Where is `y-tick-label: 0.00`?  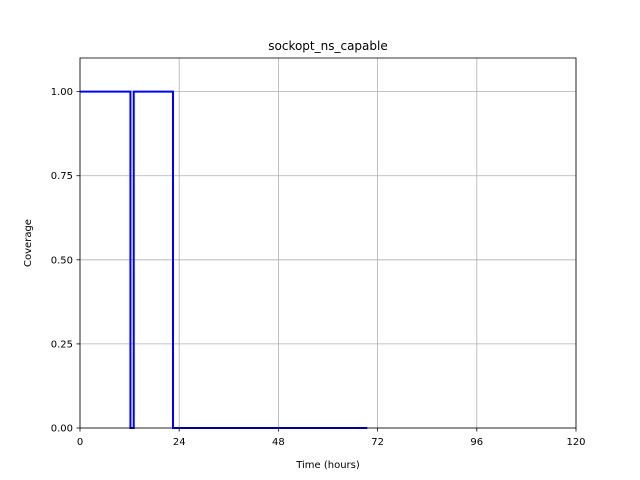 y-tick-label: 0.00 is located at coordinates (62, 429).